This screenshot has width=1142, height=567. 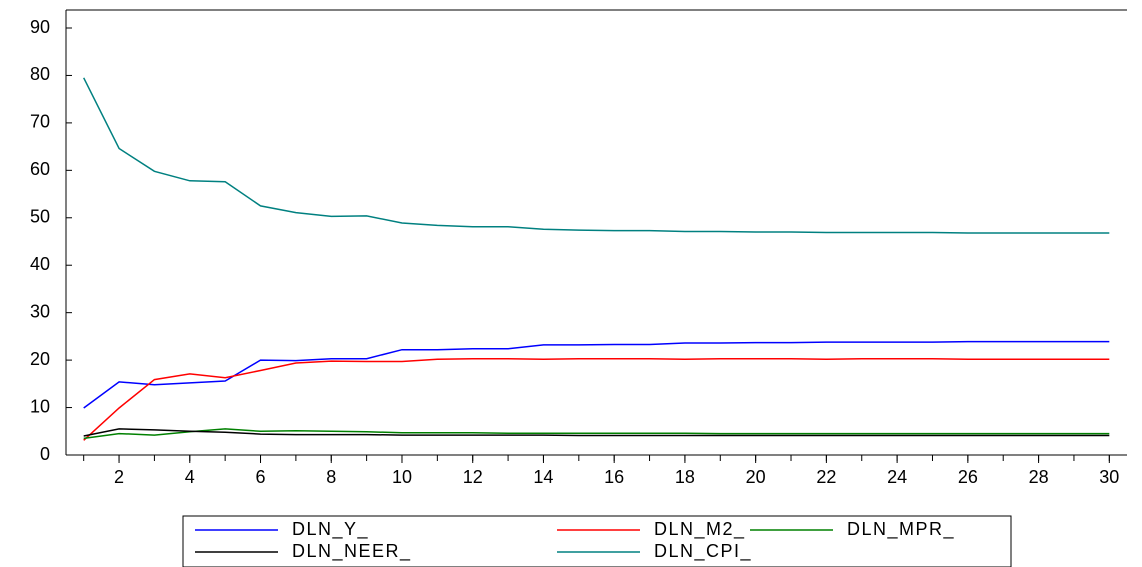 What do you see at coordinates (40, 359) in the screenshot?
I see `y-tick-label: 20` at bounding box center [40, 359].